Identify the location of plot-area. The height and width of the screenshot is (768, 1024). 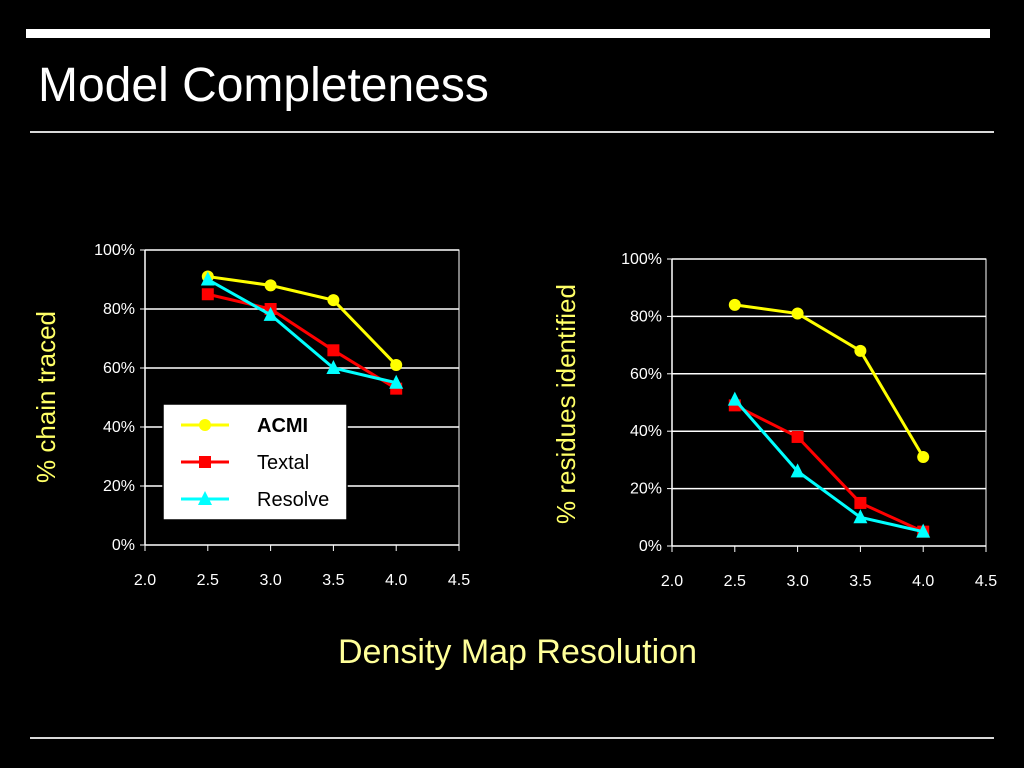
(829, 402).